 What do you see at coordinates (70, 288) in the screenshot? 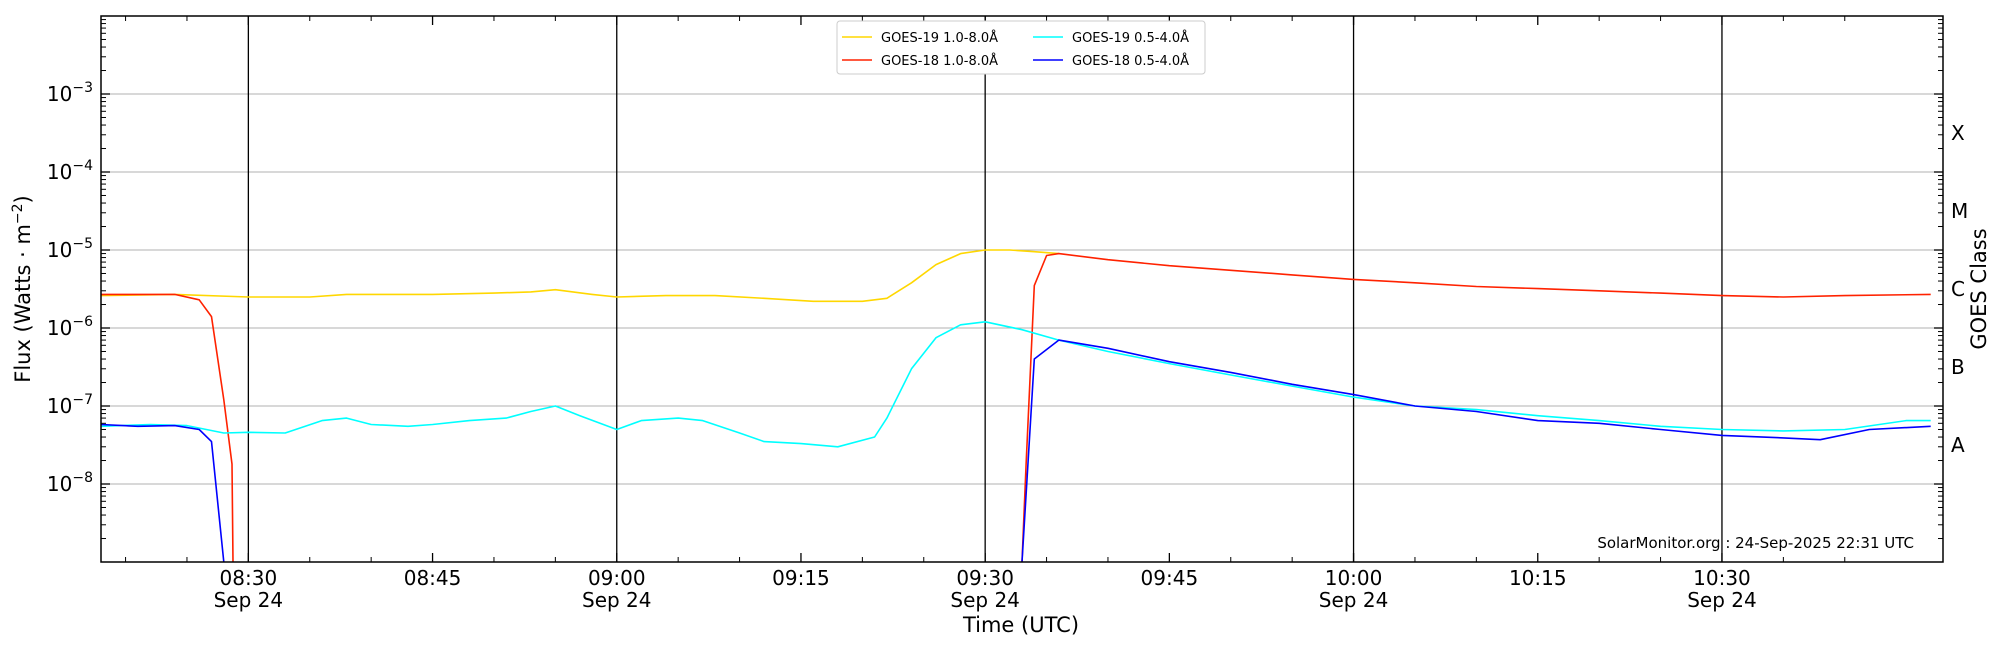
I see `y-tick-labels: 10−810−710−610−510−410−3` at bounding box center [70, 288].